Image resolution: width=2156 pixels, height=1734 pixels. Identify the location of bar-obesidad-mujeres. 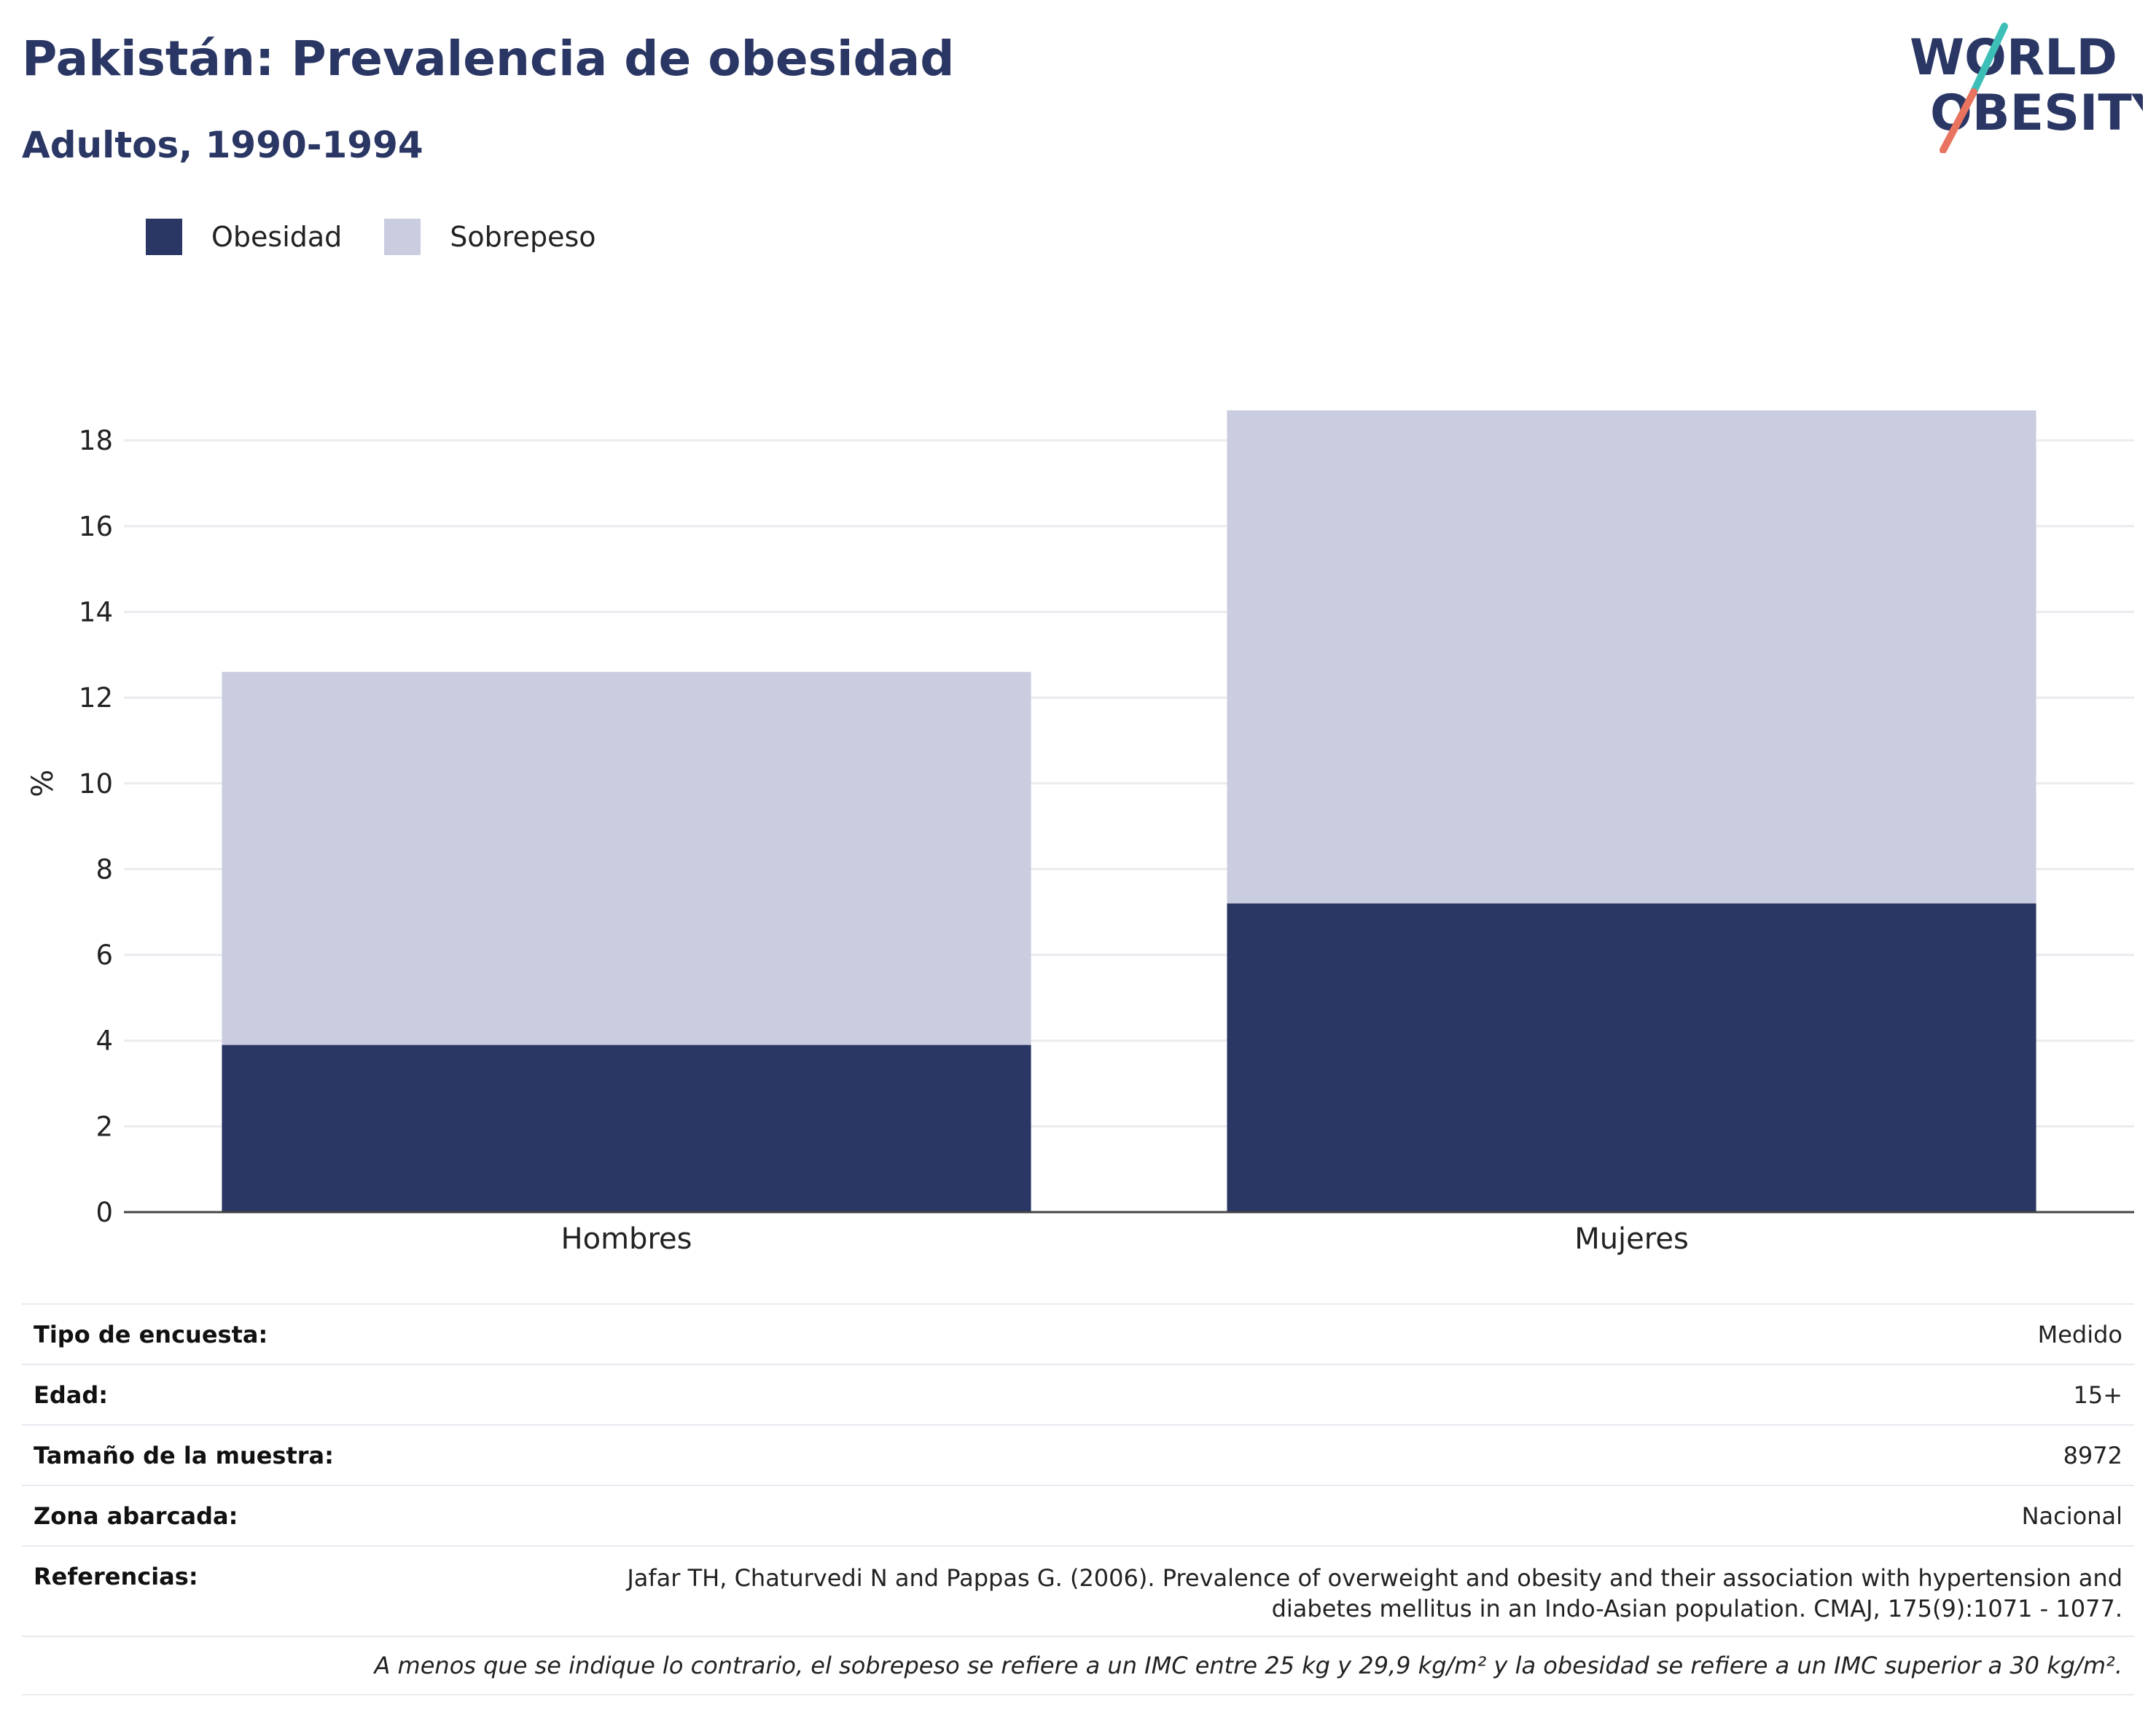
(1632, 1057).